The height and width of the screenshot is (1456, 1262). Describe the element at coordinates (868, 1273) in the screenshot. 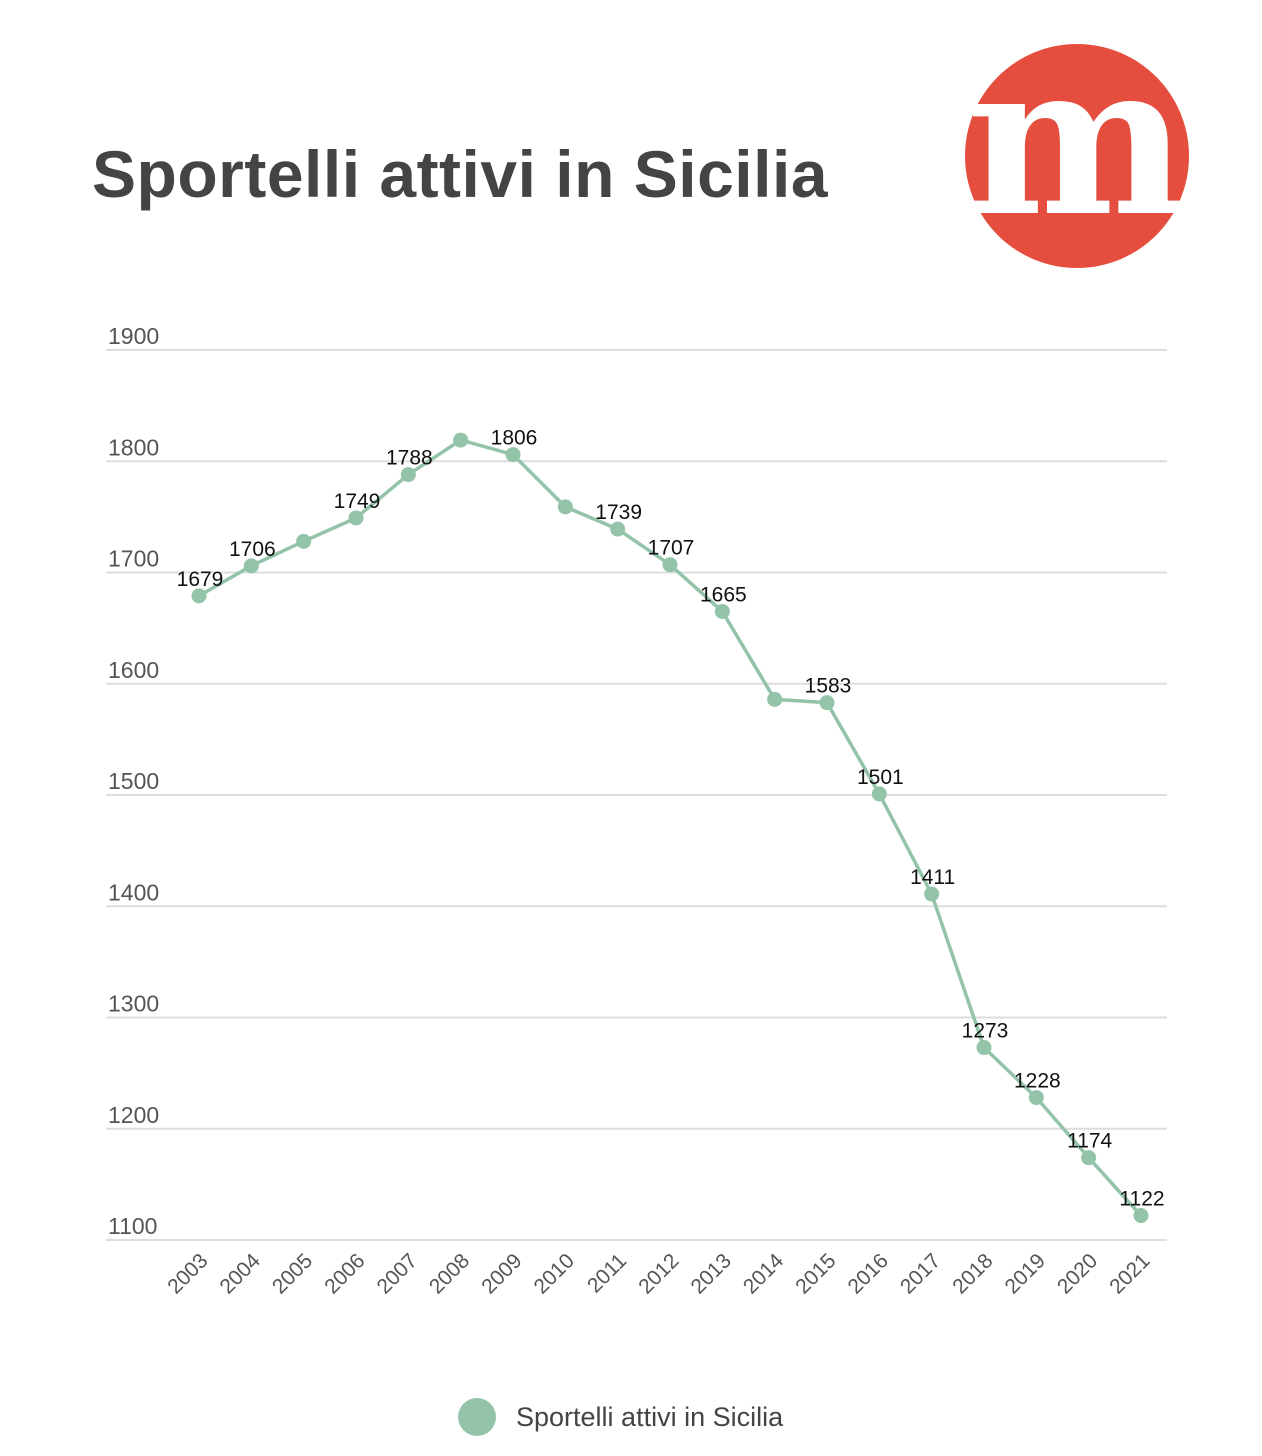

I see `x-tick-label: 2016` at that location.